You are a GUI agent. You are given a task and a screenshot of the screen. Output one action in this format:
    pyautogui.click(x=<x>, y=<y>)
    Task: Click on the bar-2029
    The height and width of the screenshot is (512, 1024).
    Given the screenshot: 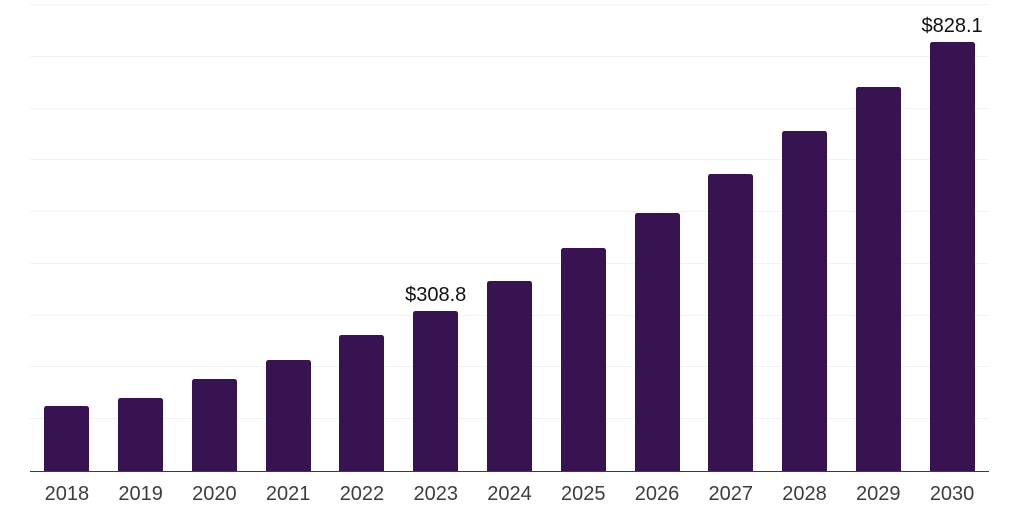 What is the action you would take?
    pyautogui.click(x=878, y=278)
    